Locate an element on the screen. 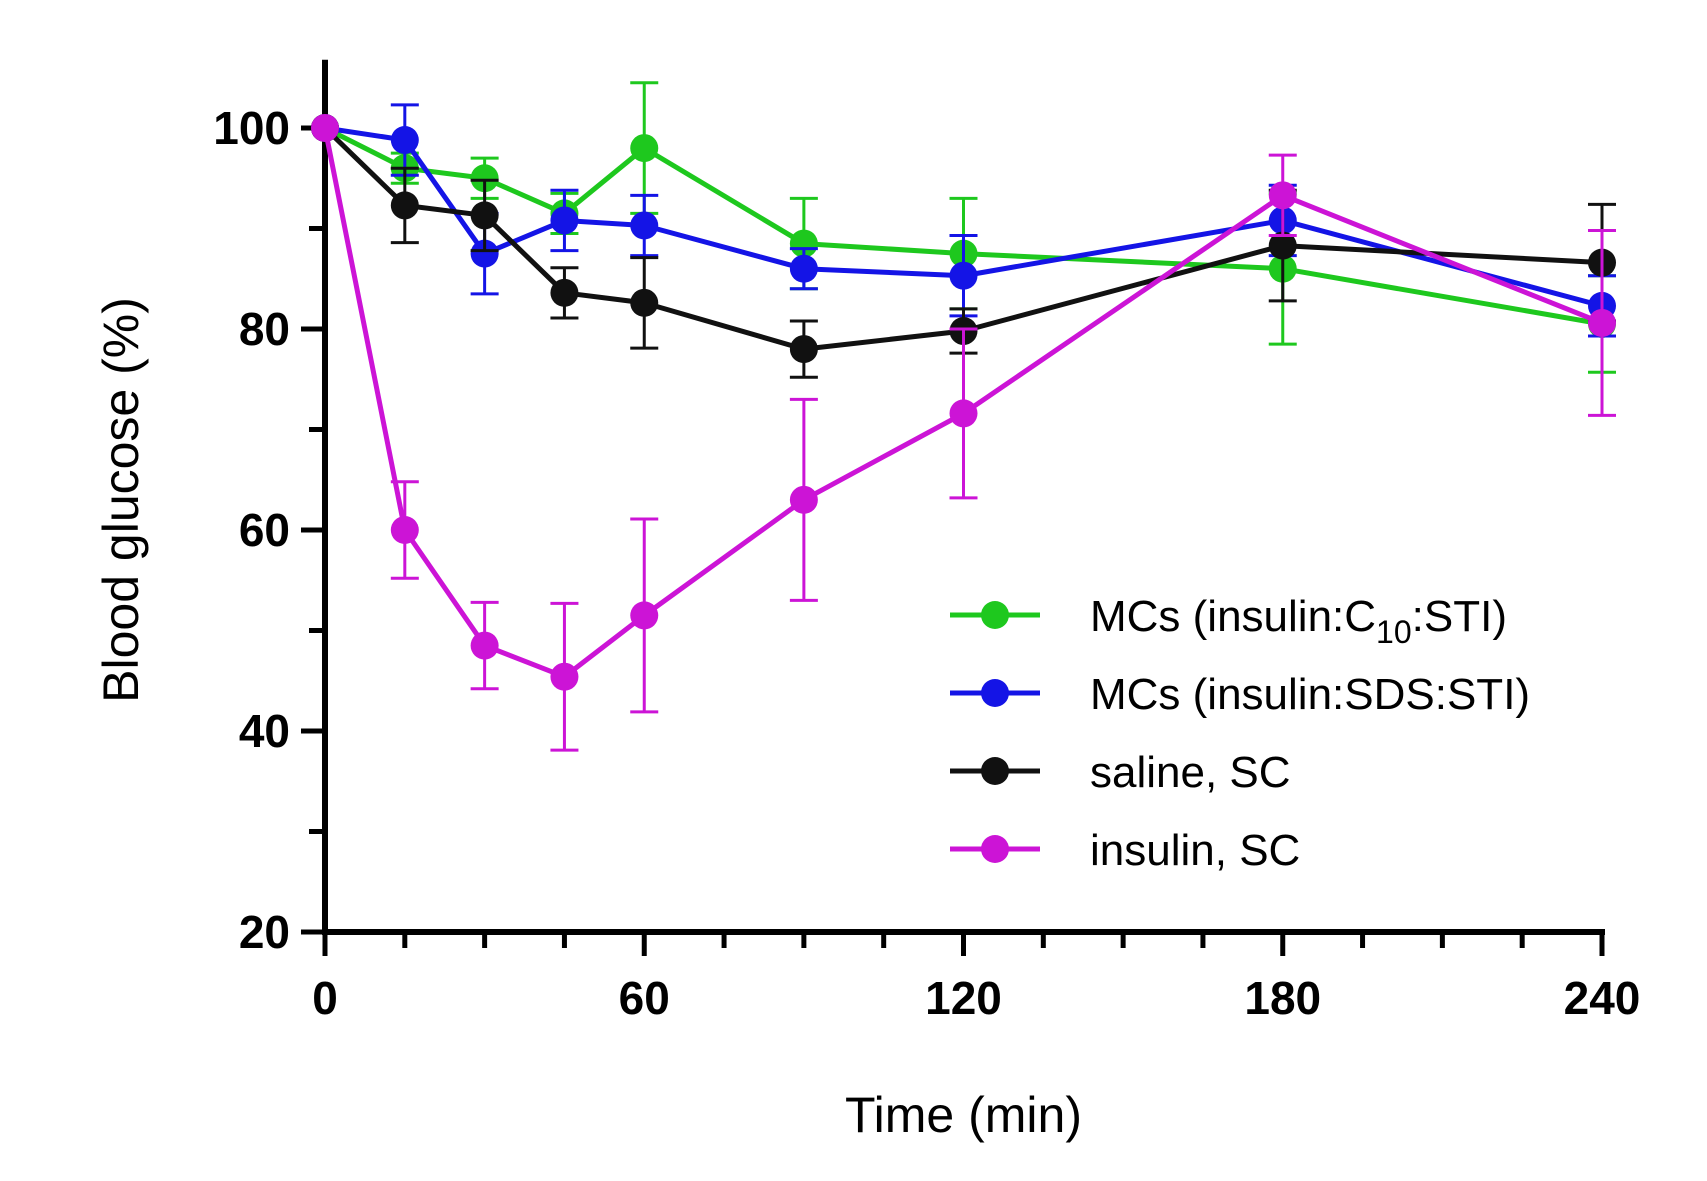 The height and width of the screenshot is (1181, 1707). x-tick-label: 120 is located at coordinates (963, 998).